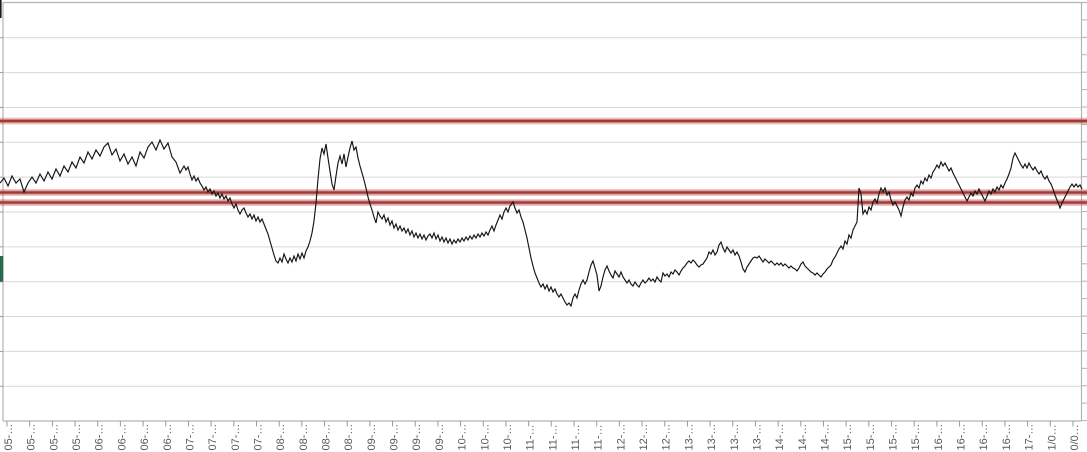  Describe the element at coordinates (2, 141) in the screenshot. I see `green-marker-group` at that location.